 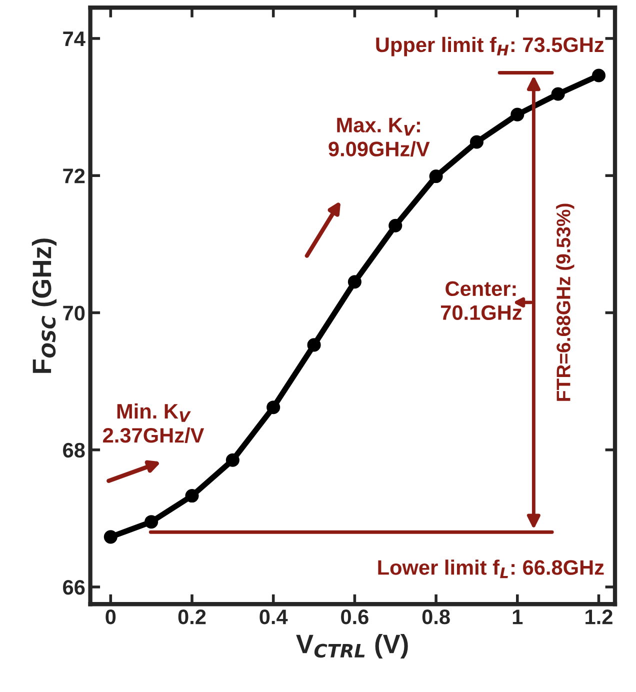 What do you see at coordinates (379, 137) in the screenshot?
I see `annotation: Max. K$_{V}$: 9.09GHz/V` at bounding box center [379, 137].